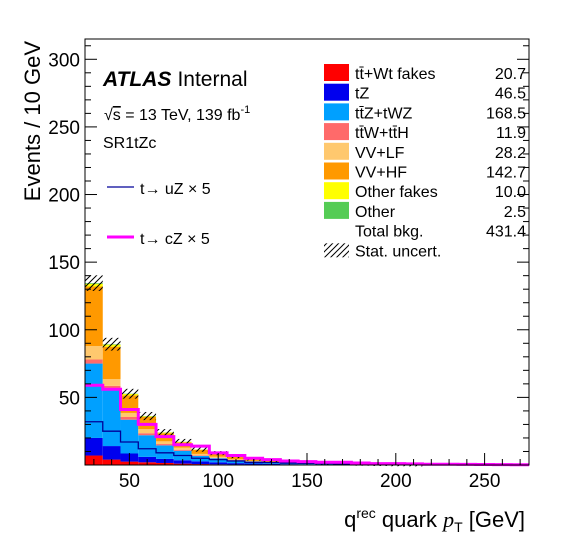  What do you see at coordinates (485, 481) in the screenshot?
I see `x-tick-label-250: 250` at bounding box center [485, 481].